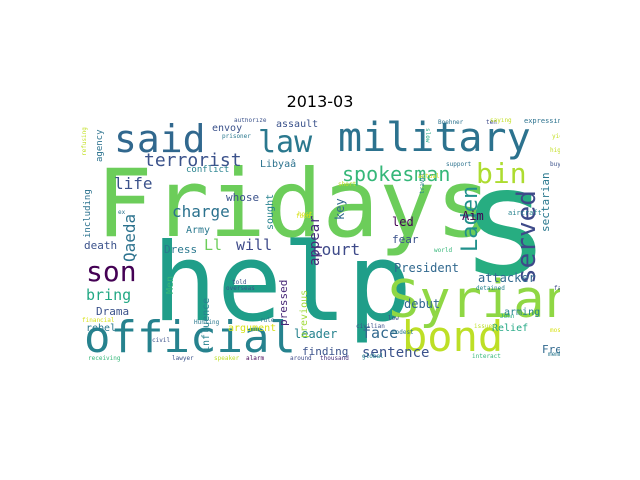 This screenshot has height=480, width=640. I want to click on cloud-word: bond, so click(453, 336).